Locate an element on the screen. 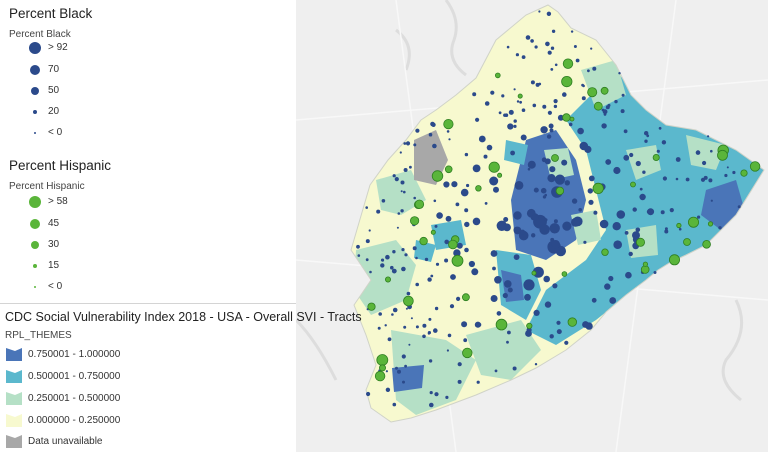  legend-black-item: > 92 is located at coordinates (145, 48).